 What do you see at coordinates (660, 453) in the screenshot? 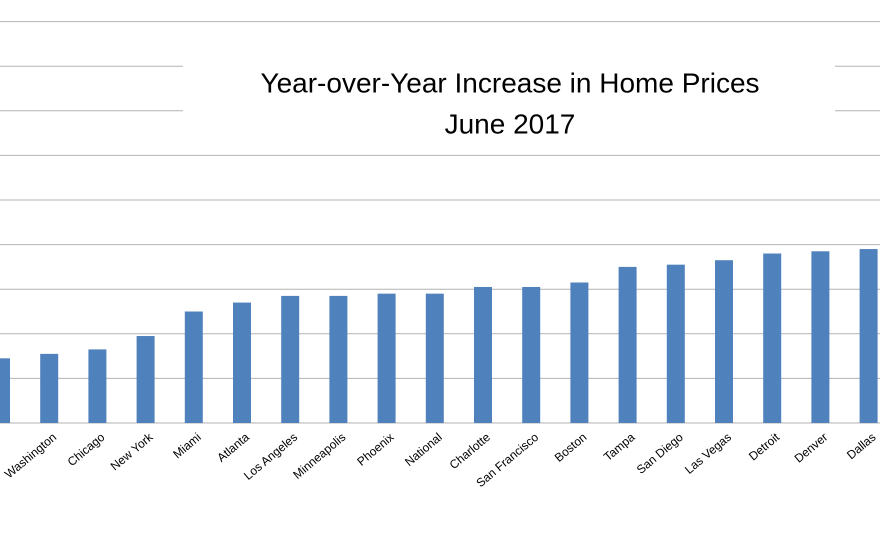
I see `x-tick-label: San Diego` at bounding box center [660, 453].